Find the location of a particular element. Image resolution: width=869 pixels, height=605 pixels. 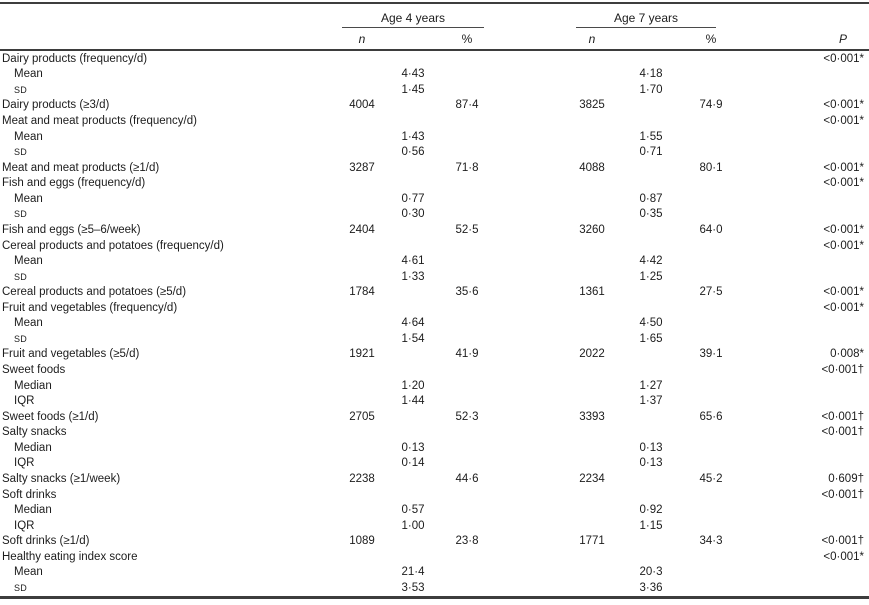

table-row: Median 0·13 0·13 is located at coordinates (434, 448).